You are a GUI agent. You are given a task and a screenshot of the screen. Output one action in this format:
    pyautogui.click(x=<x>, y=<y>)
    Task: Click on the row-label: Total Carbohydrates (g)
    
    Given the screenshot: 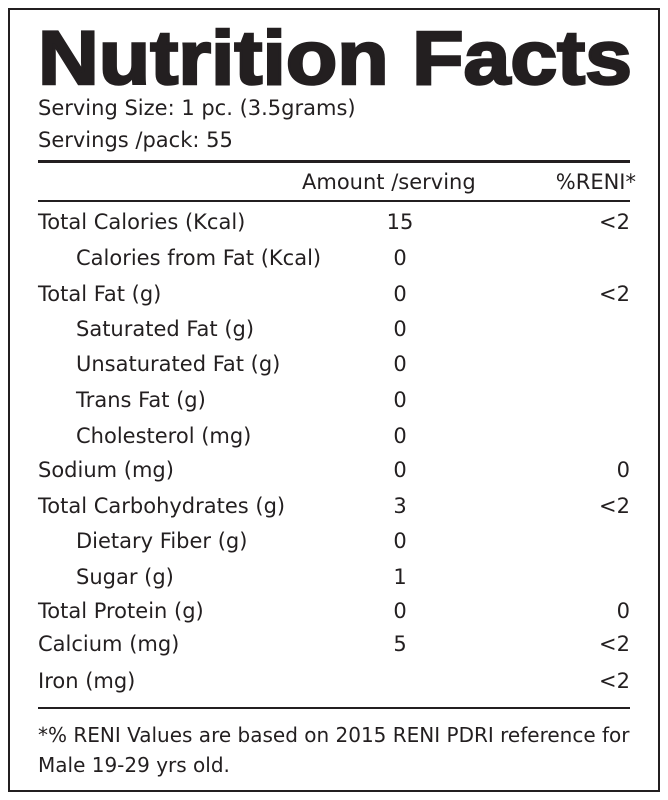 What is the action you would take?
    pyautogui.click(x=162, y=506)
    